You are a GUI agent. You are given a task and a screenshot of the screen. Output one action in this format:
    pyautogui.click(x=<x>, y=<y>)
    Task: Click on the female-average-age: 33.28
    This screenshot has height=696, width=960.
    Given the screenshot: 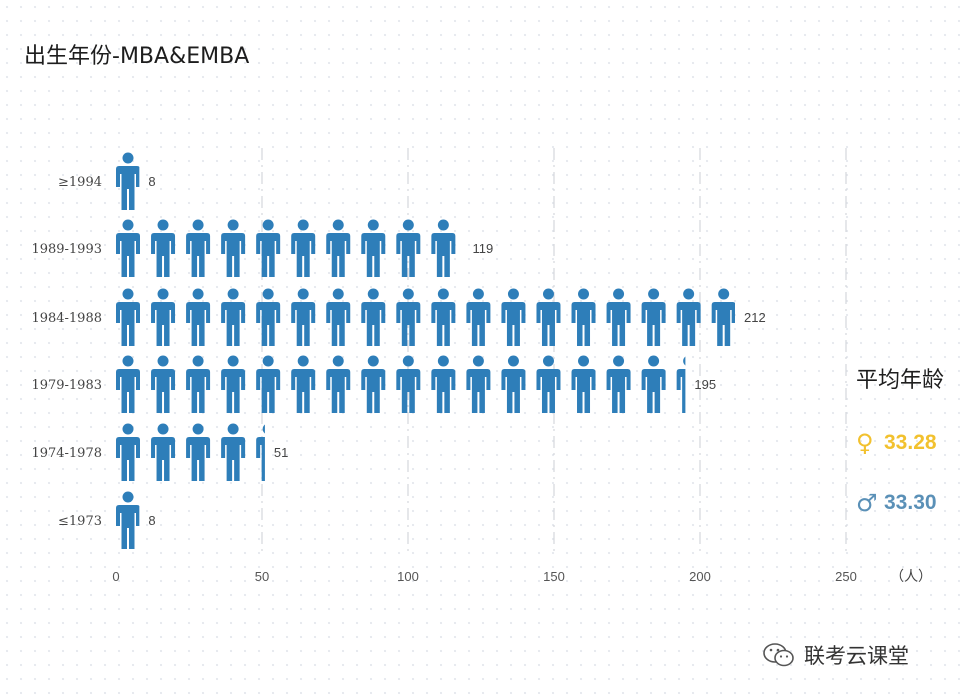 What is the action you would take?
    pyautogui.click(x=910, y=442)
    